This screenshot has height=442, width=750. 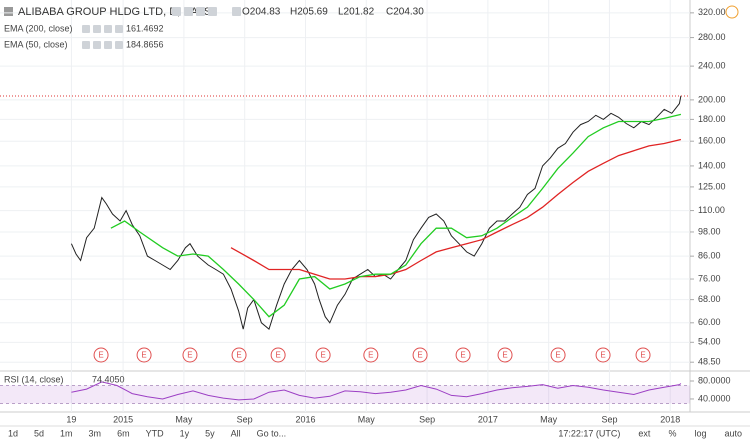 I want to click on y-tick-label: 125.00, so click(x=712, y=186).